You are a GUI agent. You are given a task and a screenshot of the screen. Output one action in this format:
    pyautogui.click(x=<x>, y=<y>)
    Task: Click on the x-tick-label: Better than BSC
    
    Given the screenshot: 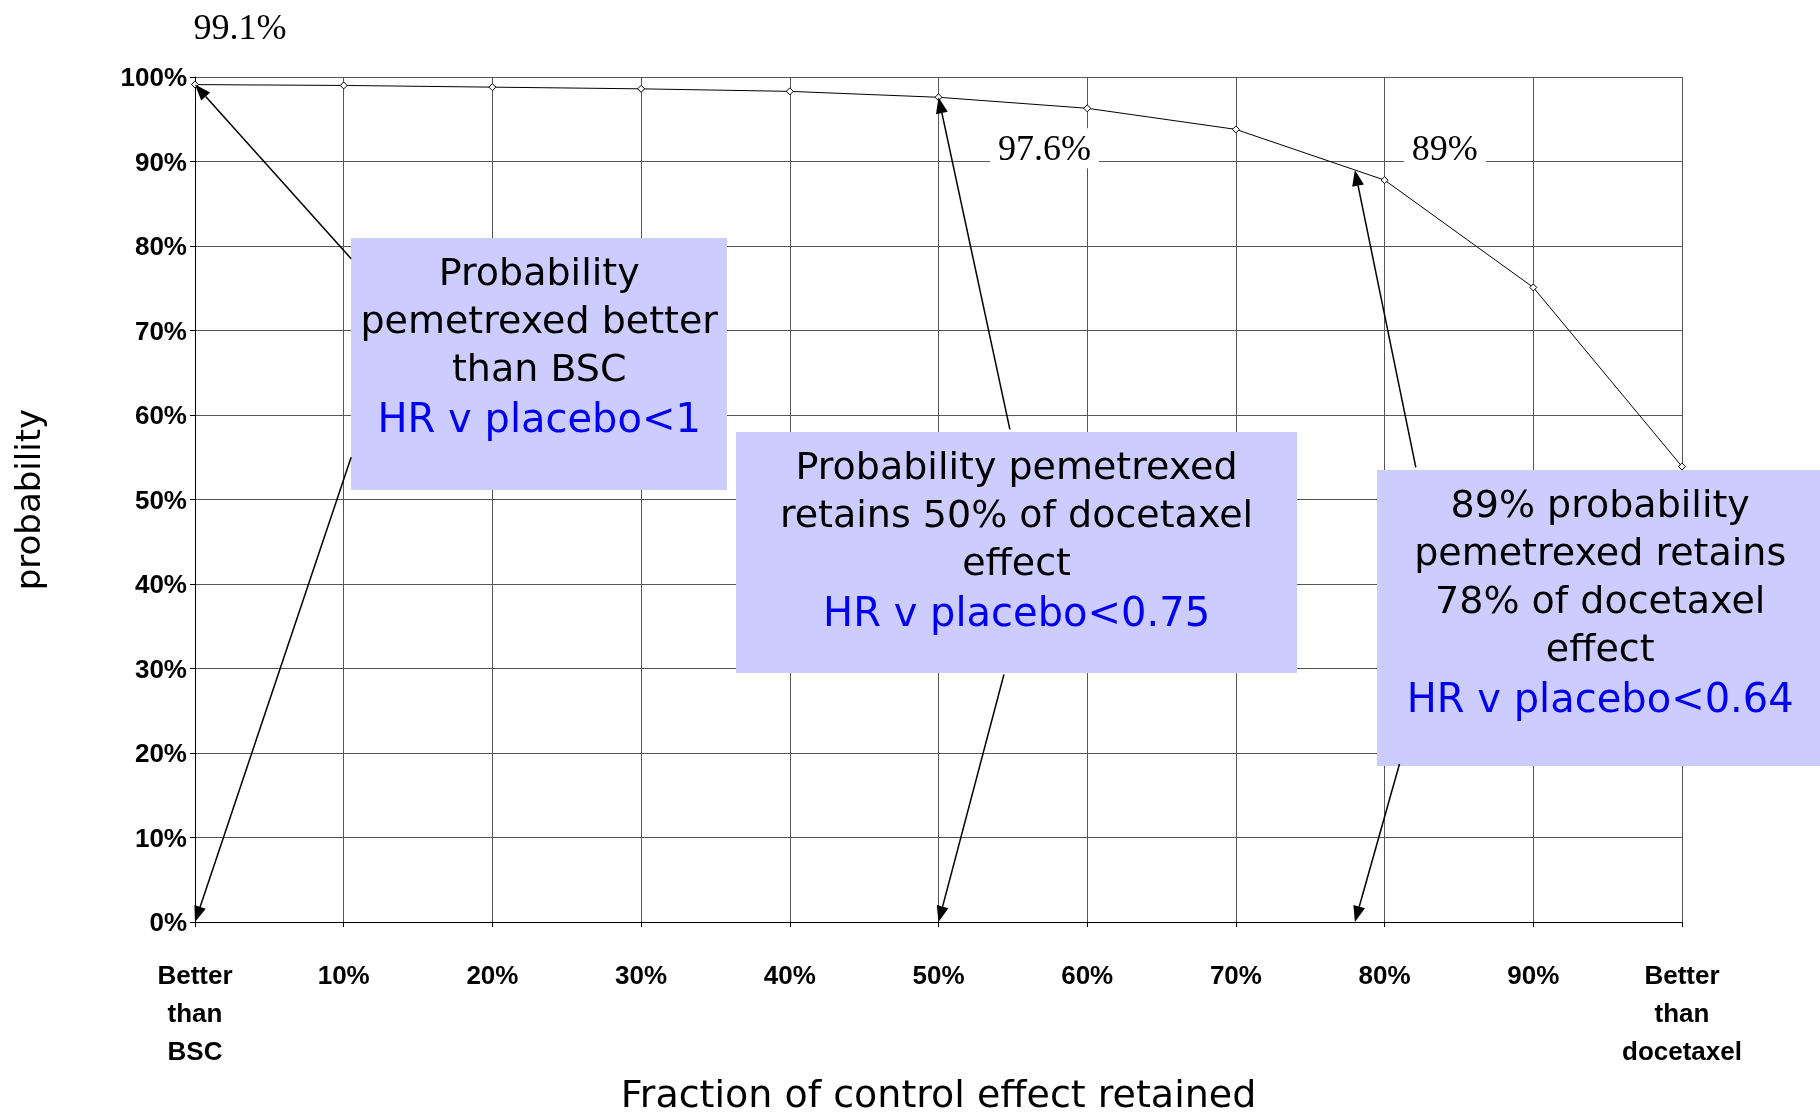 What is the action you would take?
    pyautogui.click(x=195, y=1013)
    